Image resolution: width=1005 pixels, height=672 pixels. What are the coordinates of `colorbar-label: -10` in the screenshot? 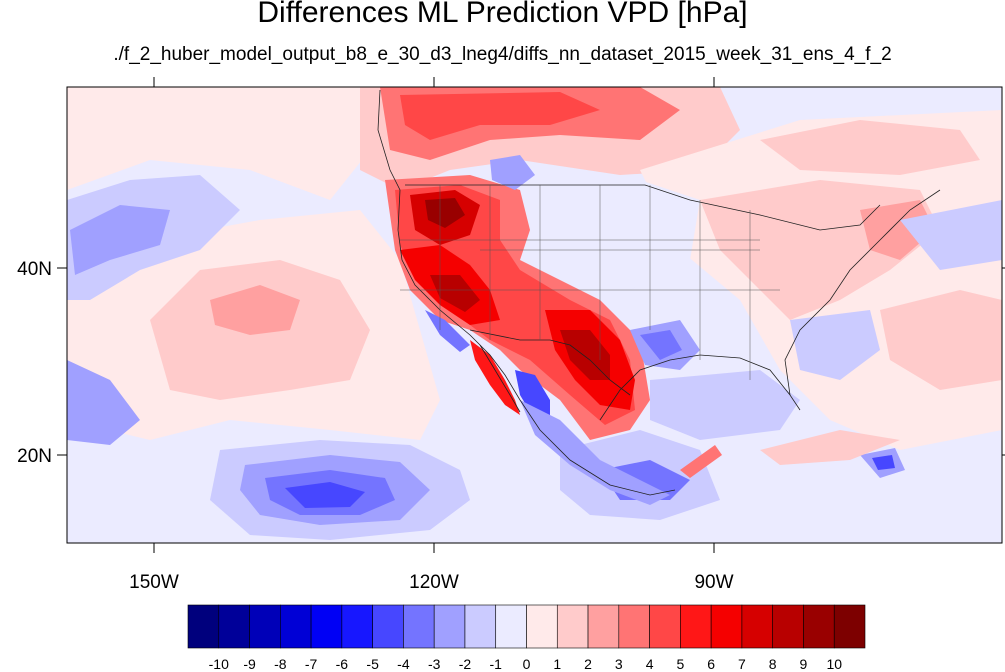 It's located at (219, 664).